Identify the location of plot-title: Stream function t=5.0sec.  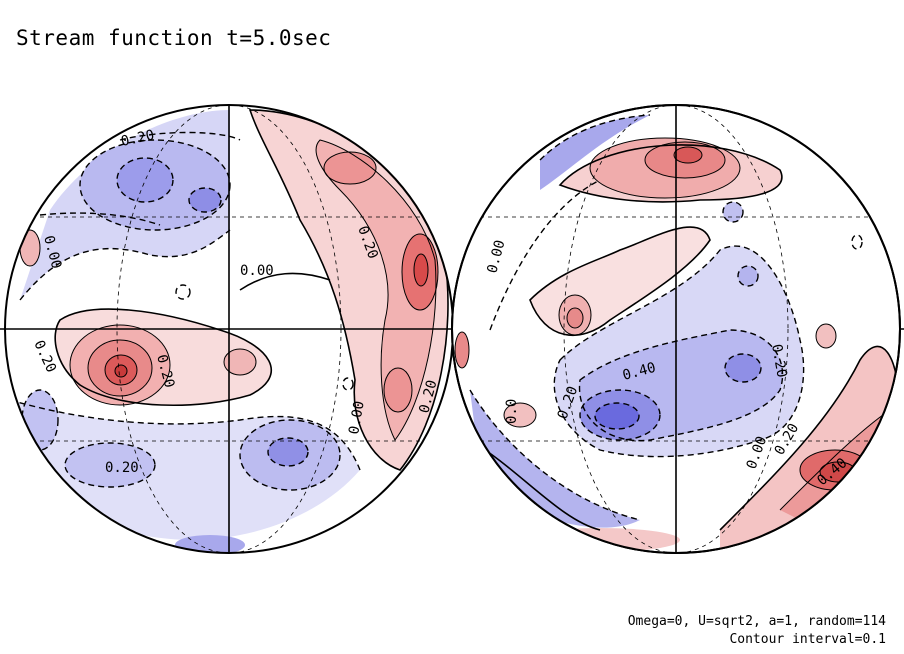
(174, 38).